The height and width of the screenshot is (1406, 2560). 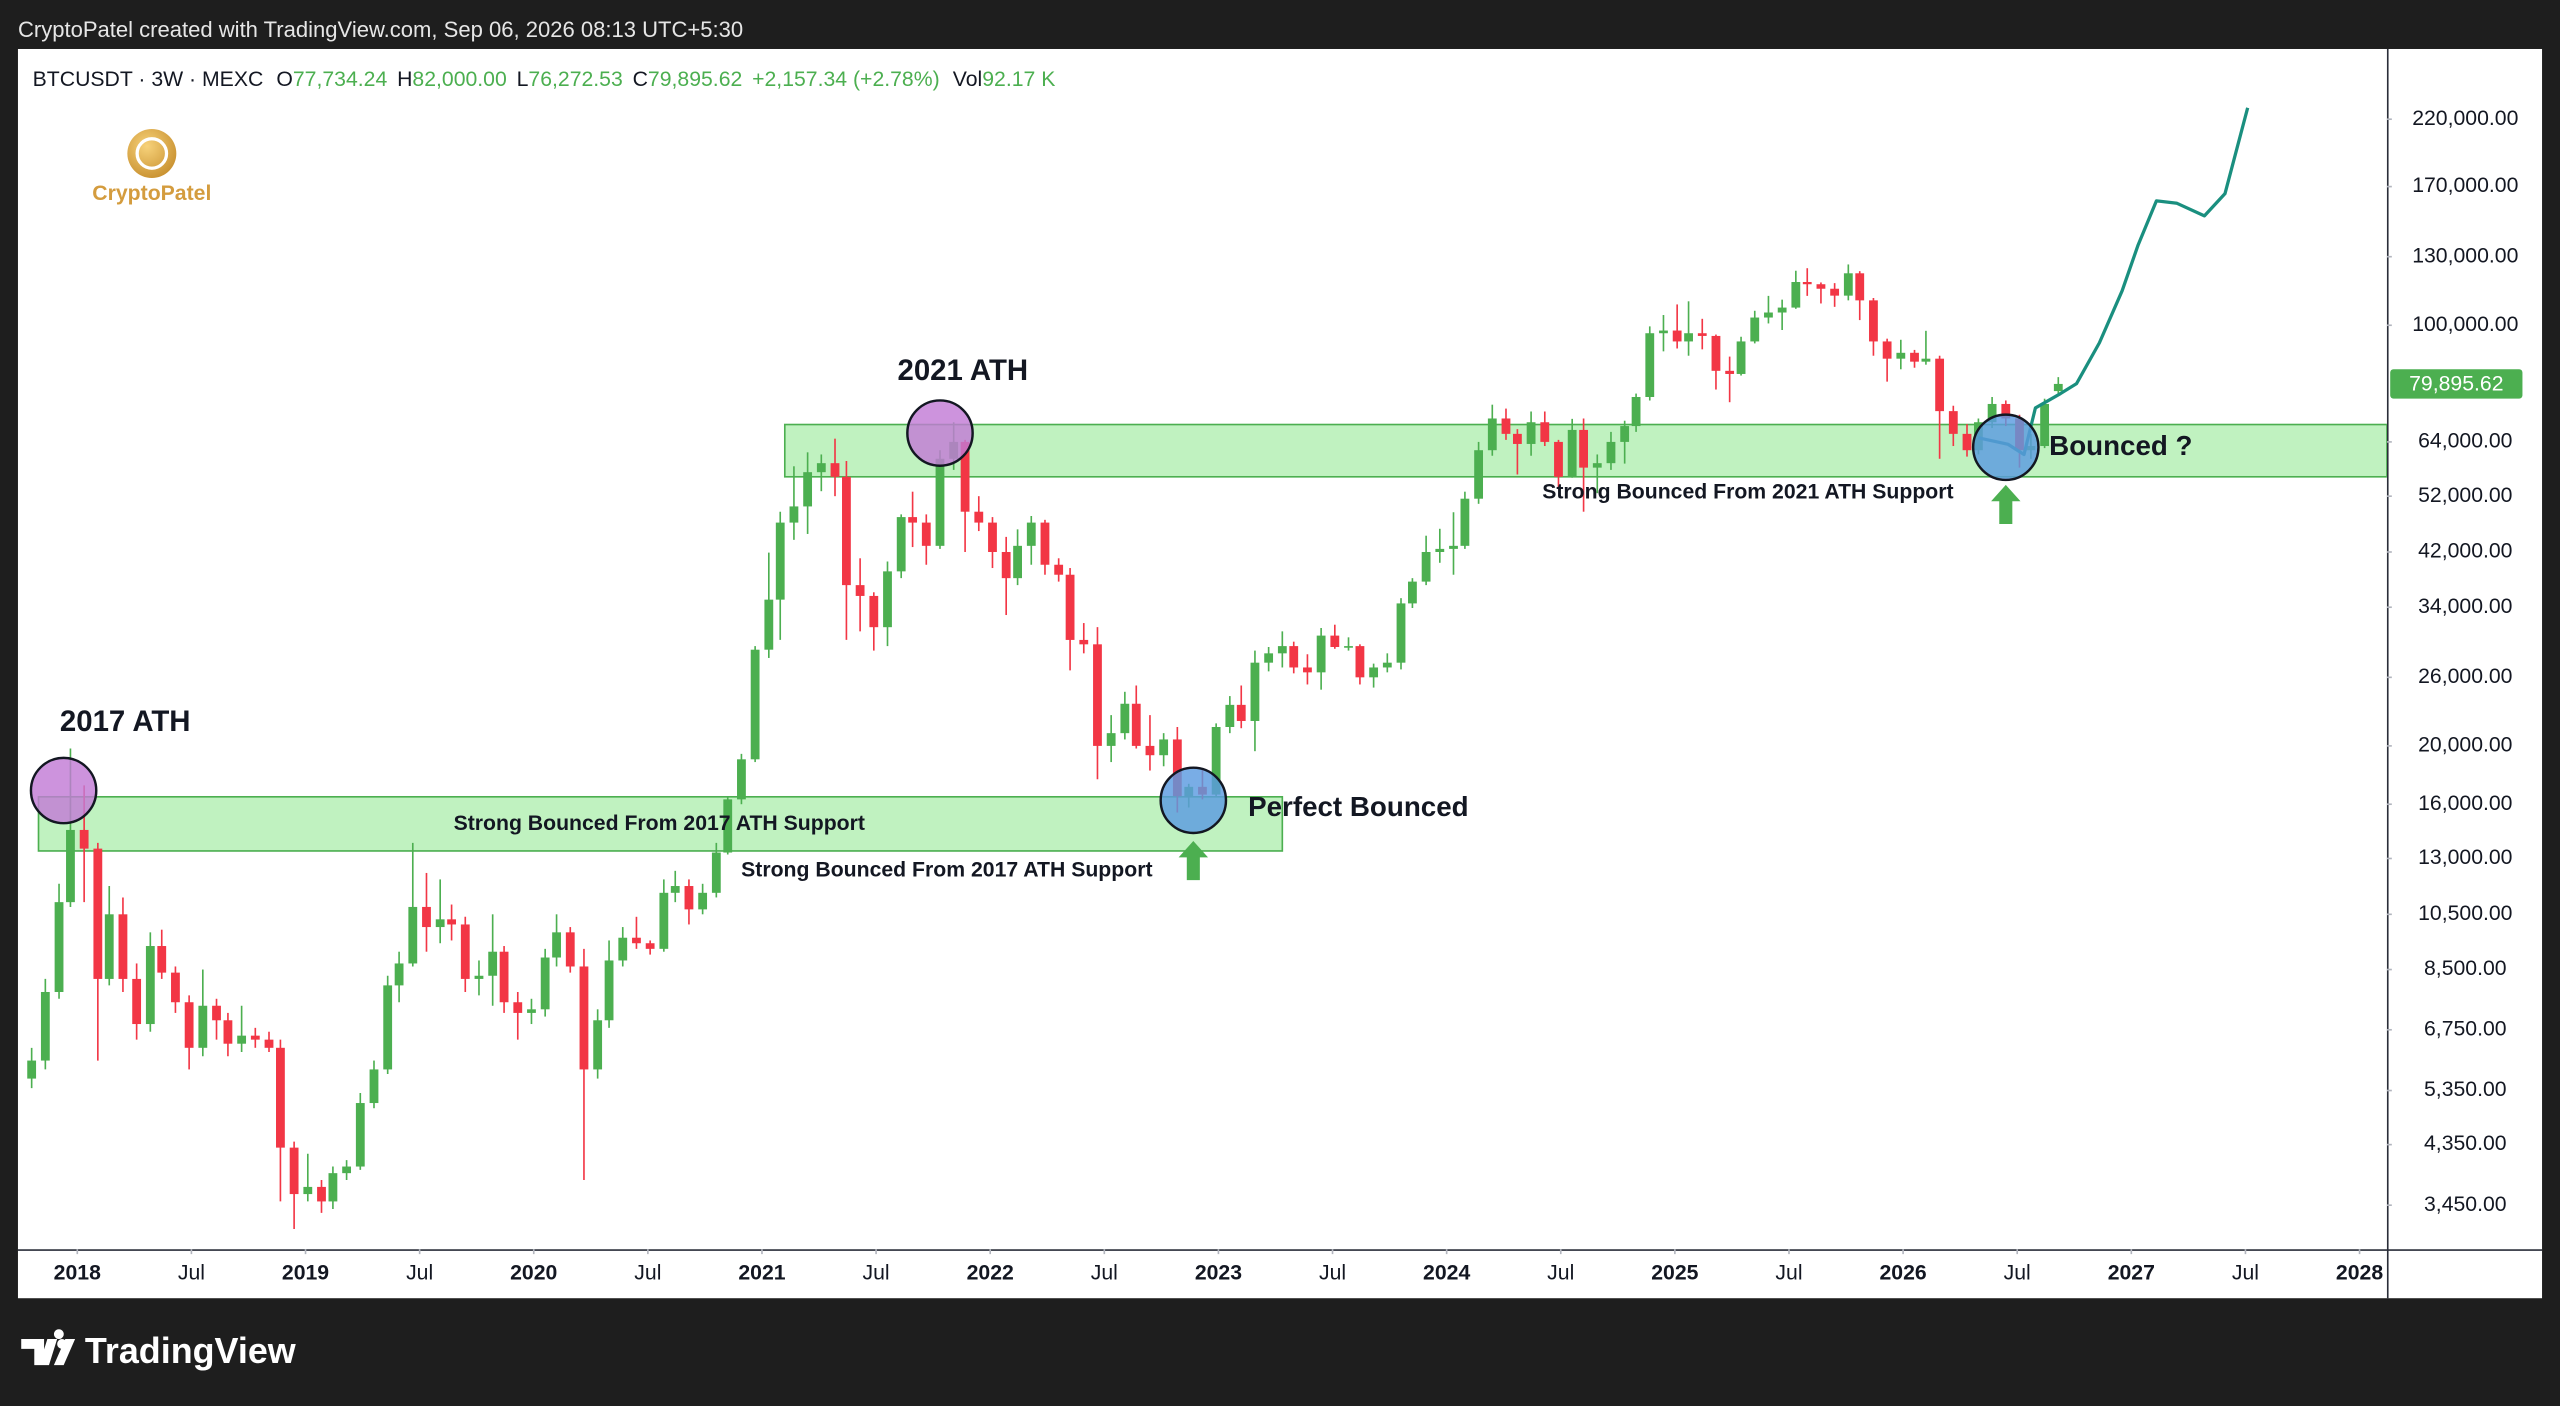 What do you see at coordinates (148, 79) in the screenshot?
I see `symbol: BTCUSDT · 3W · MEXC` at bounding box center [148, 79].